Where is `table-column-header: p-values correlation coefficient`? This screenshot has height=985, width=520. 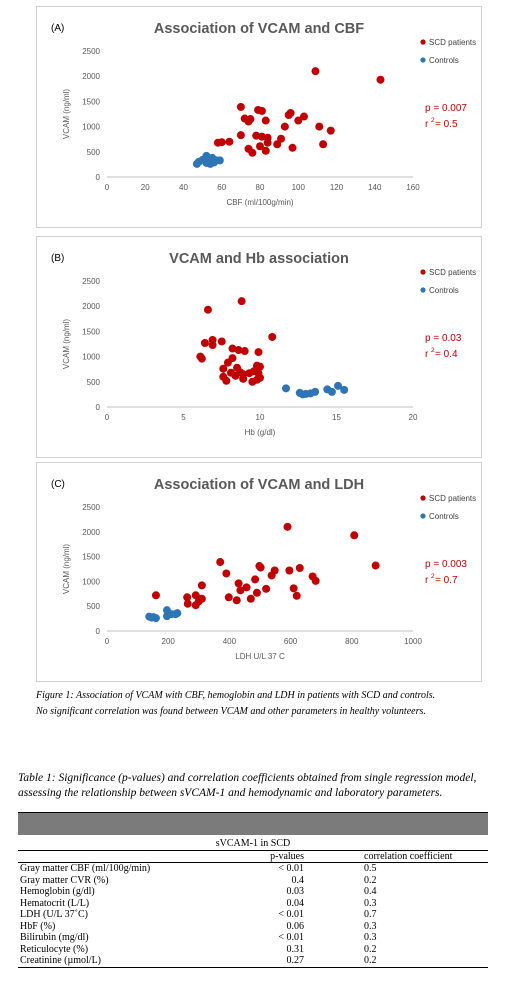
table-column-header: p-values correlation coefficient is located at coordinates (253, 856).